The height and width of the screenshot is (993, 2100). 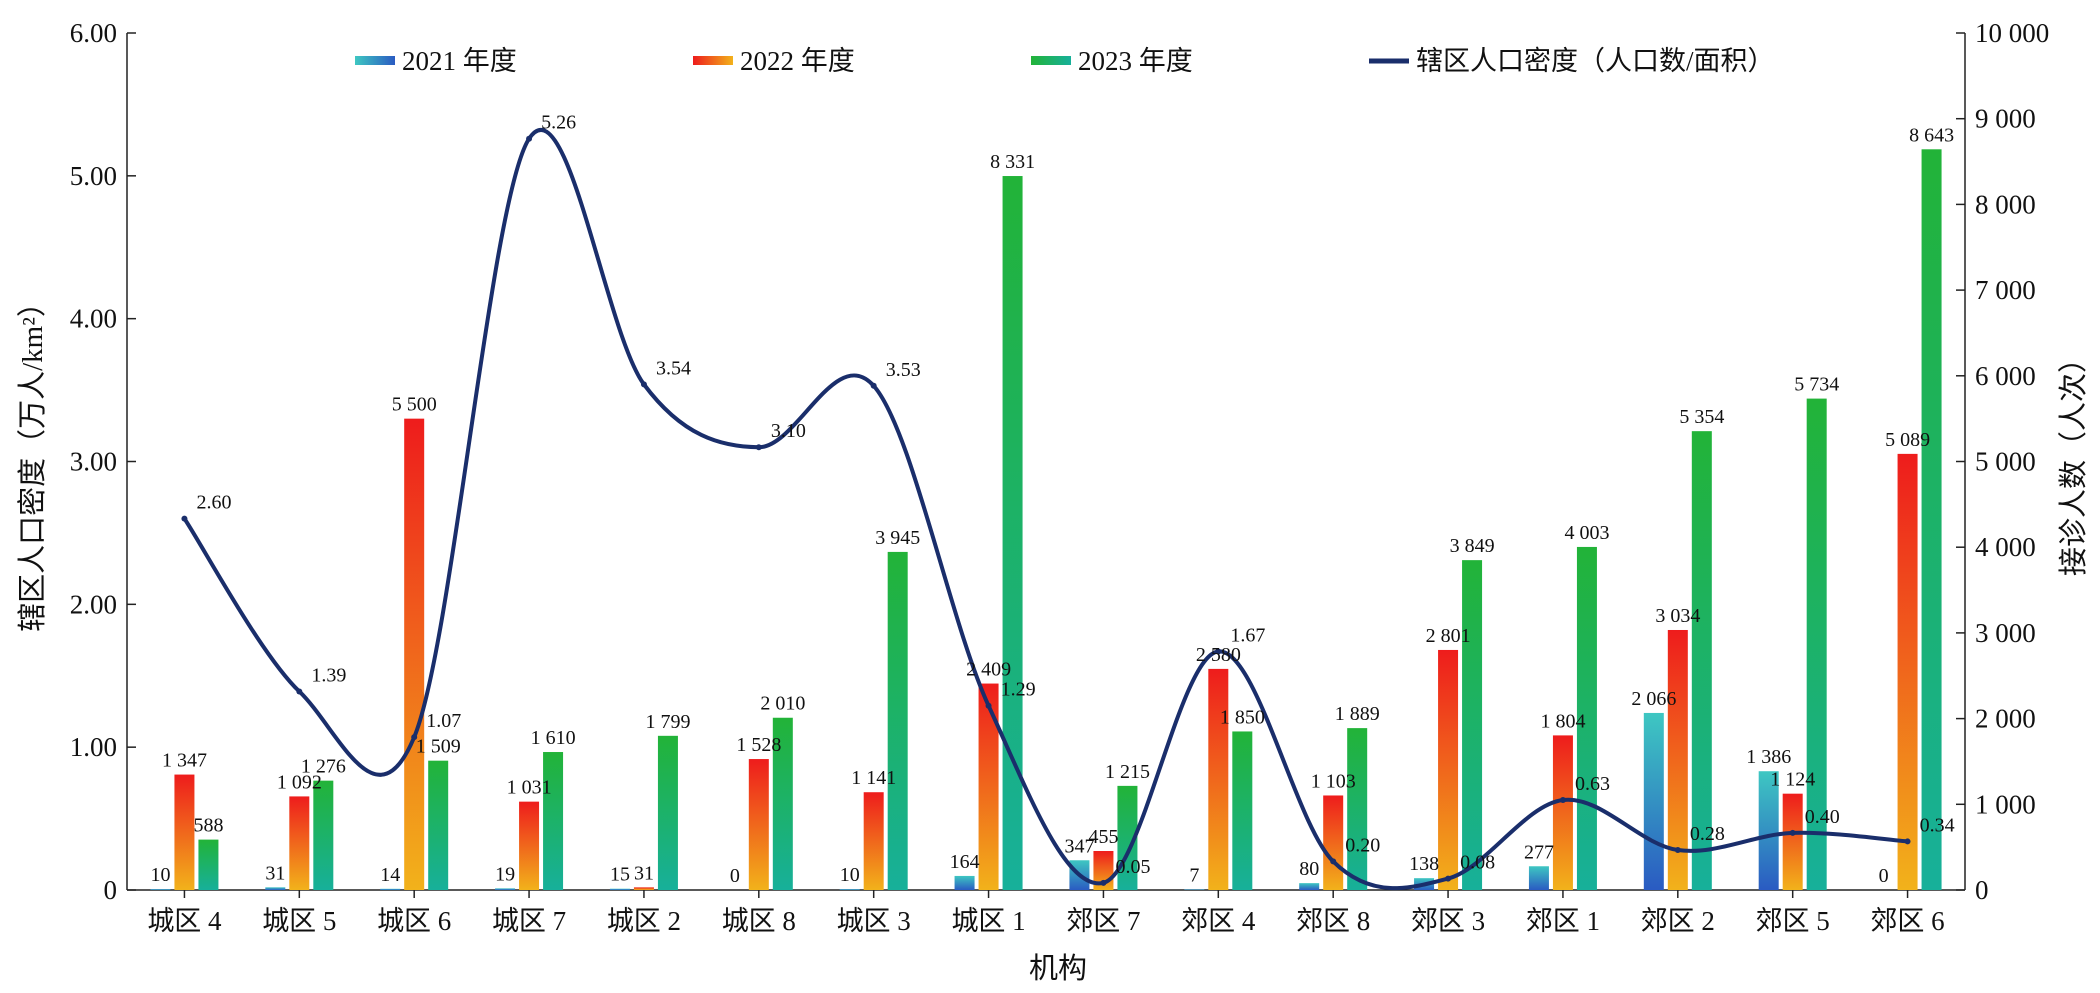 What do you see at coordinates (1477, 863) in the screenshot?
I see `density-value-label: 0.08` at bounding box center [1477, 863].